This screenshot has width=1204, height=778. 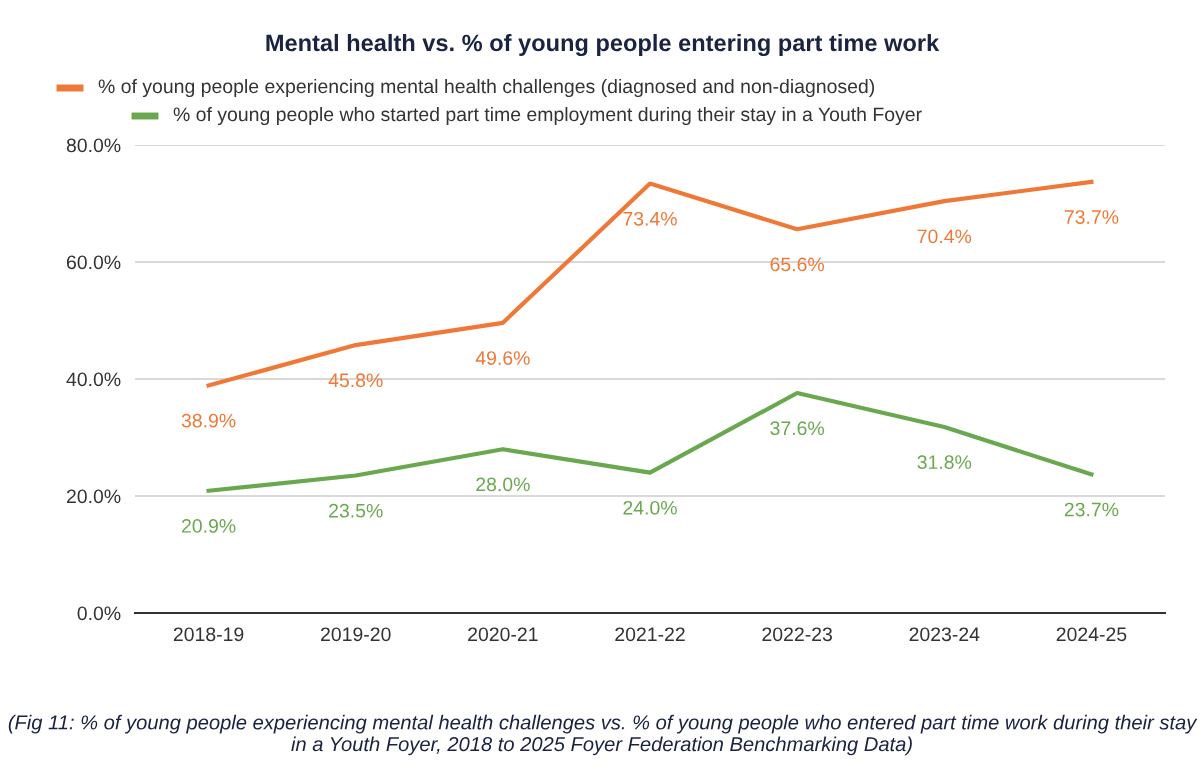 What do you see at coordinates (99, 613) in the screenshot?
I see `y-tick-label: 0.0%` at bounding box center [99, 613].